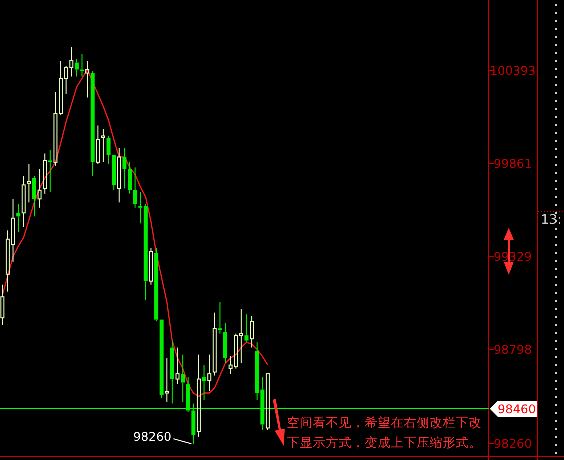  I want to click on annotation: 98260, so click(152, 437).